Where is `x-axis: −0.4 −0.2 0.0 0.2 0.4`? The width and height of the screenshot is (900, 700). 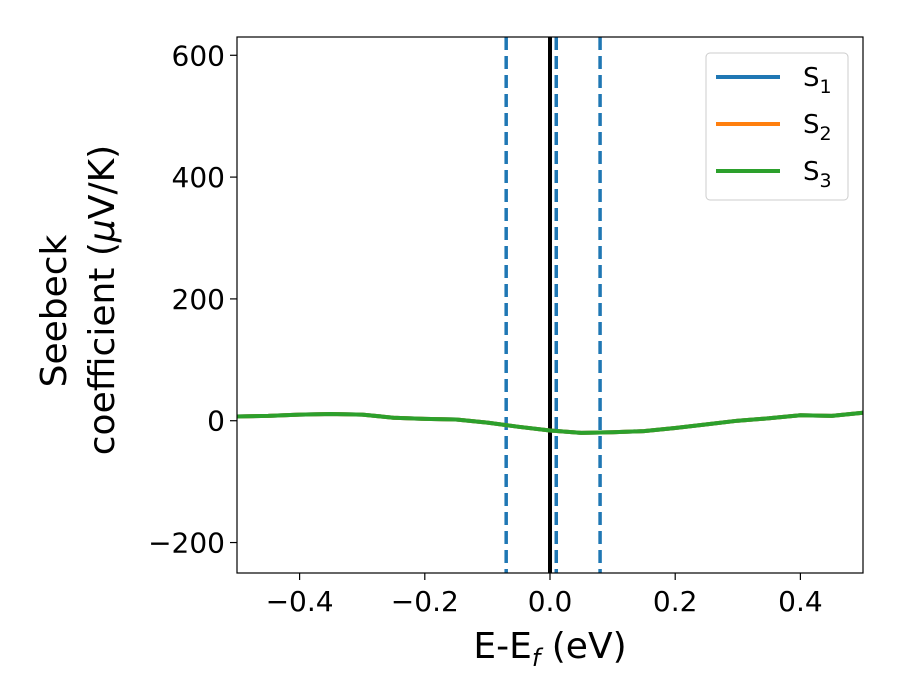
x-axis: −0.4 −0.2 0.0 0.2 0.4 is located at coordinates (544, 595).